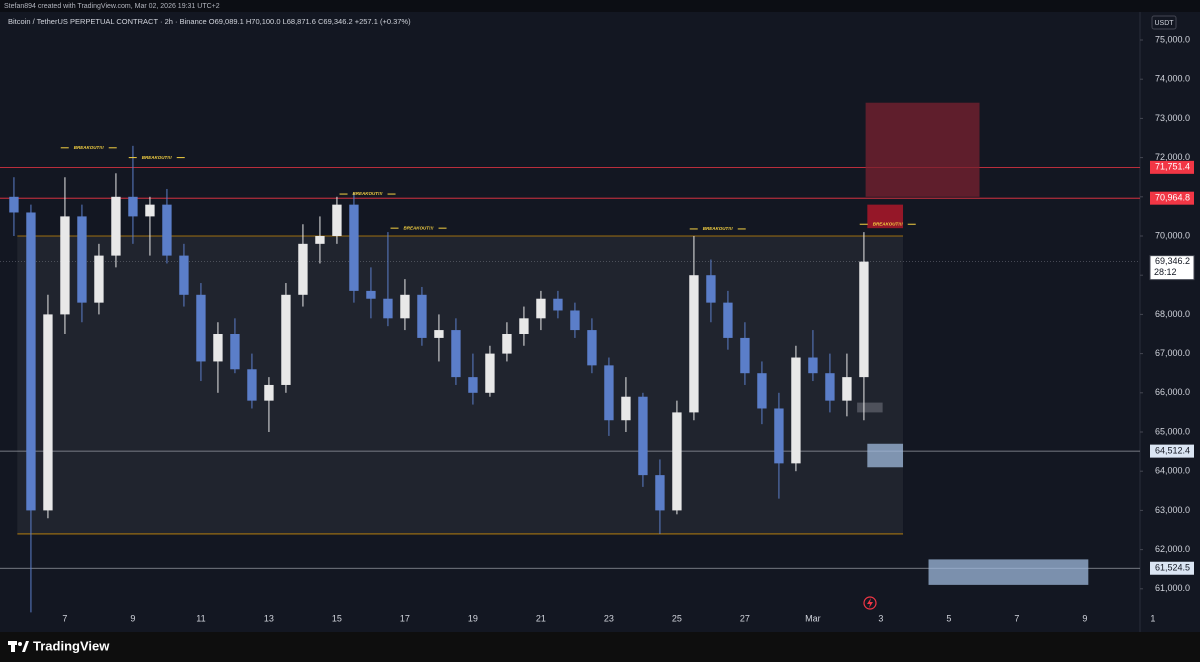  What do you see at coordinates (745, 618) in the screenshot?
I see `x-tick-label: 27` at bounding box center [745, 618].